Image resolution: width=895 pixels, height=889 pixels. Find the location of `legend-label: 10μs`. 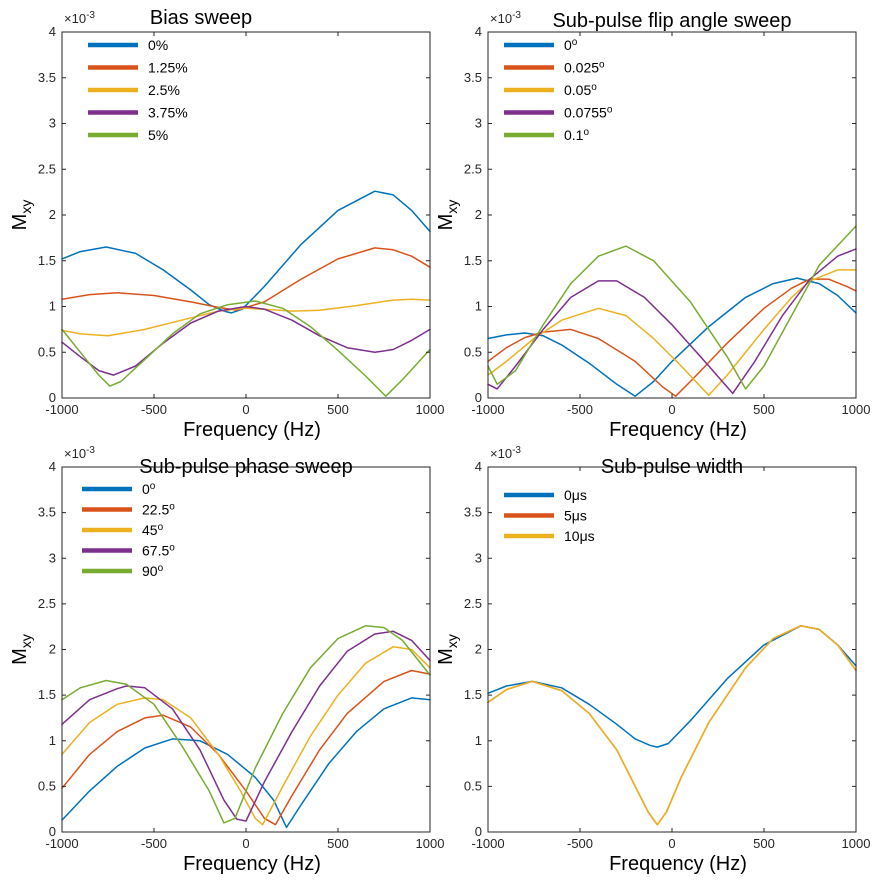

legend-label: 10μs is located at coordinates (579, 536).